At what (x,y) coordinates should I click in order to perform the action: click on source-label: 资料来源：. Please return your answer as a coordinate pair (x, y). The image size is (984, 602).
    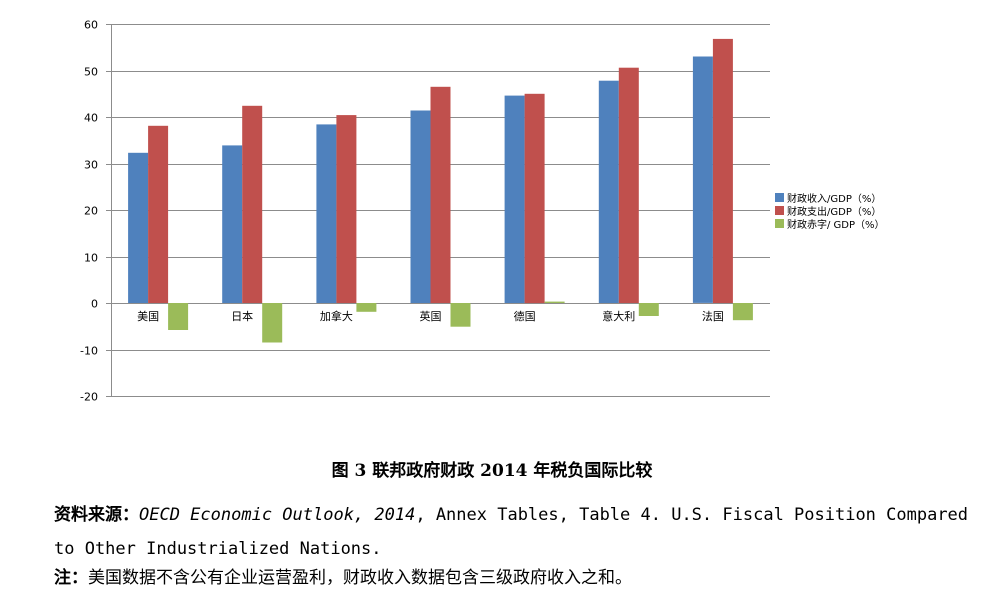
    Looking at the image, I should click on (96, 515).